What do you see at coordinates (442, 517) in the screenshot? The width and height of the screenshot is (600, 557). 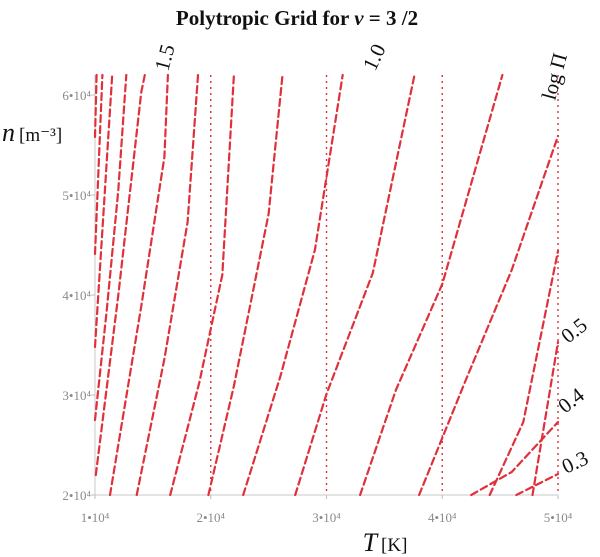 I see `x-tick-label: 4•10⁴` at bounding box center [442, 517].